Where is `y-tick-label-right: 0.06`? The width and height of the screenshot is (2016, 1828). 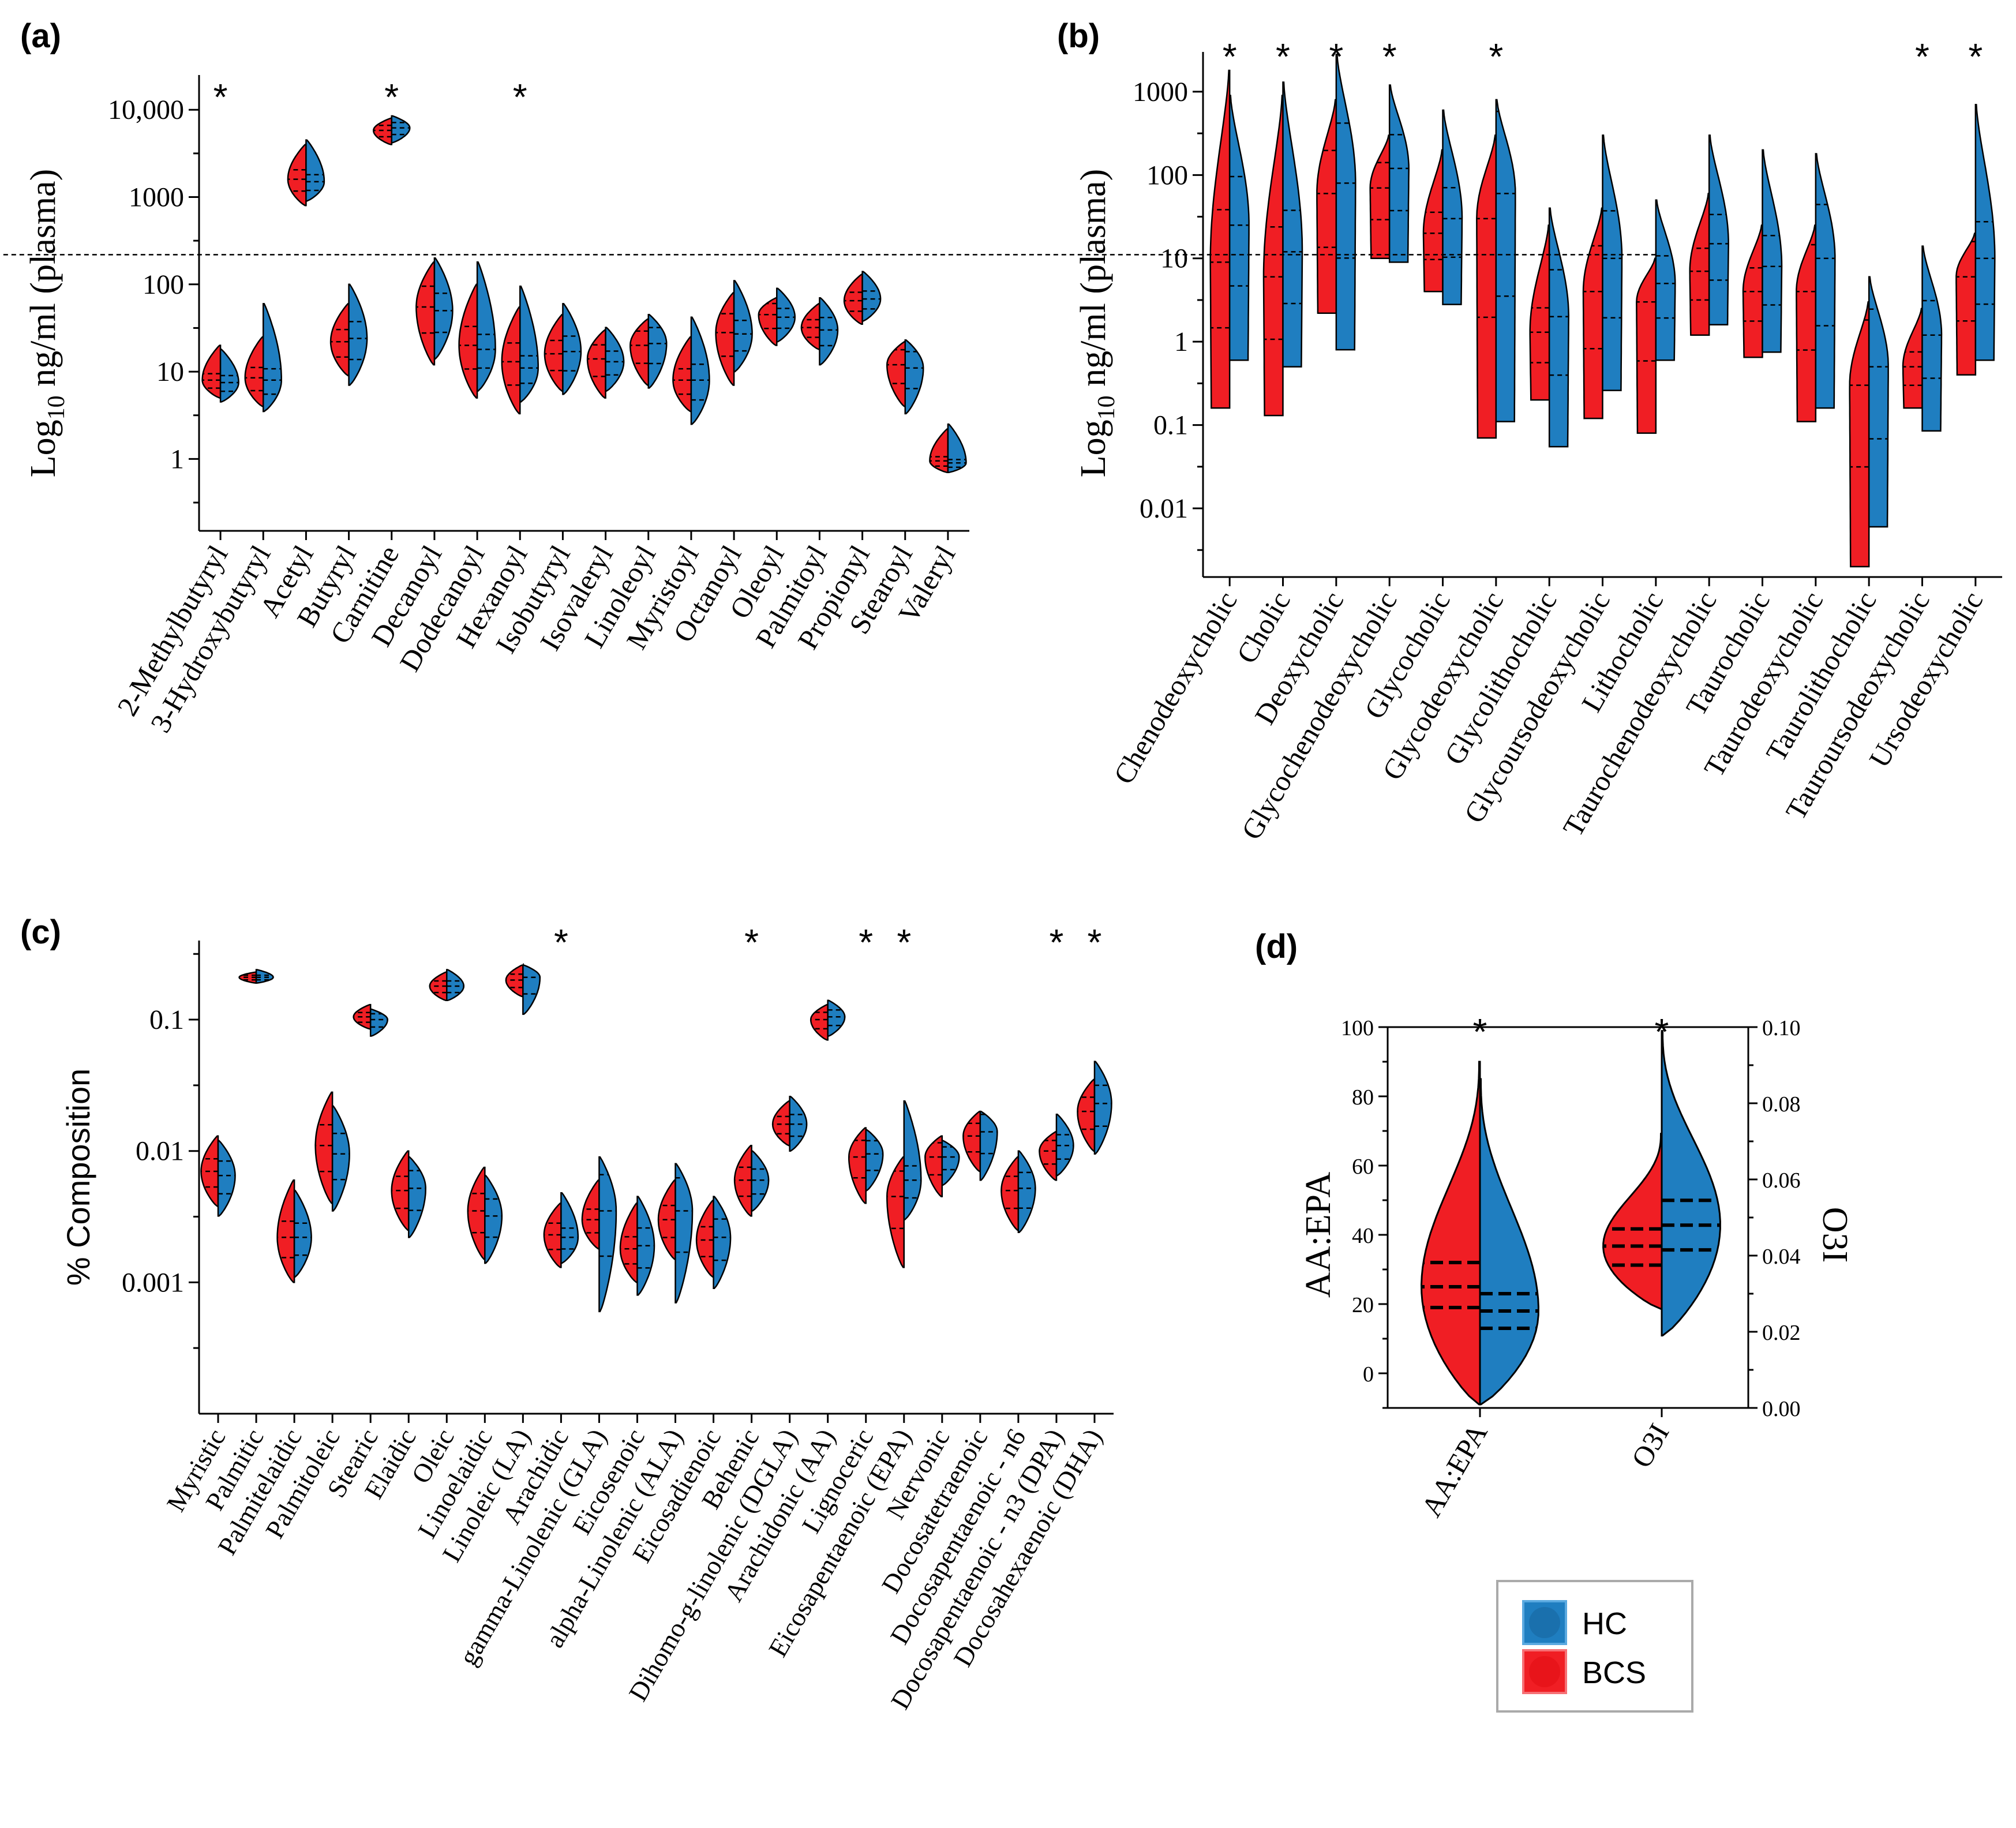
y-tick-label-right: 0.06 is located at coordinates (1782, 1180).